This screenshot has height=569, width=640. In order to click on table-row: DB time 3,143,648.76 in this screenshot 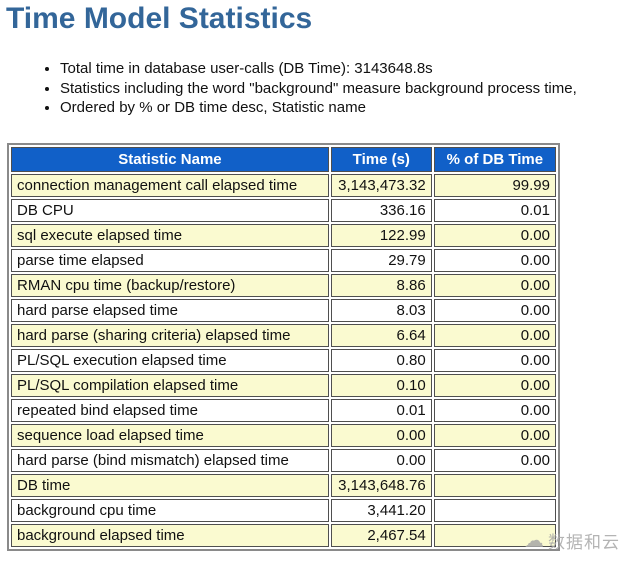, I will do `click(283, 485)`.